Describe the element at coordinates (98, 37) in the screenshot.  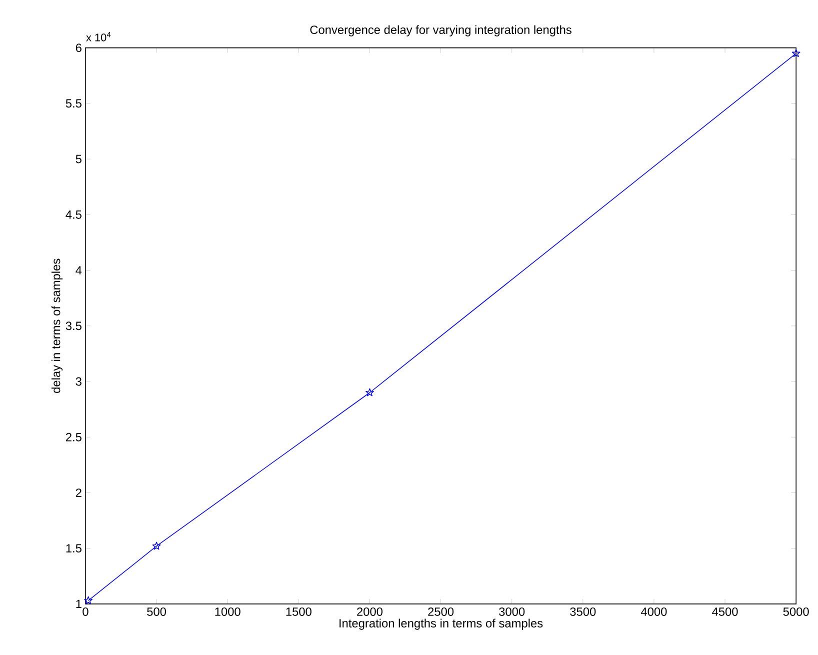
I see `text: x 10$^{4}$` at that location.